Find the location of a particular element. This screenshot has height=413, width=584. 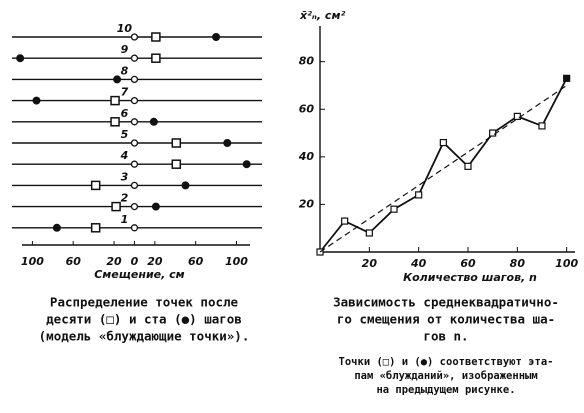

walk-label: 10 is located at coordinates (125, 28).